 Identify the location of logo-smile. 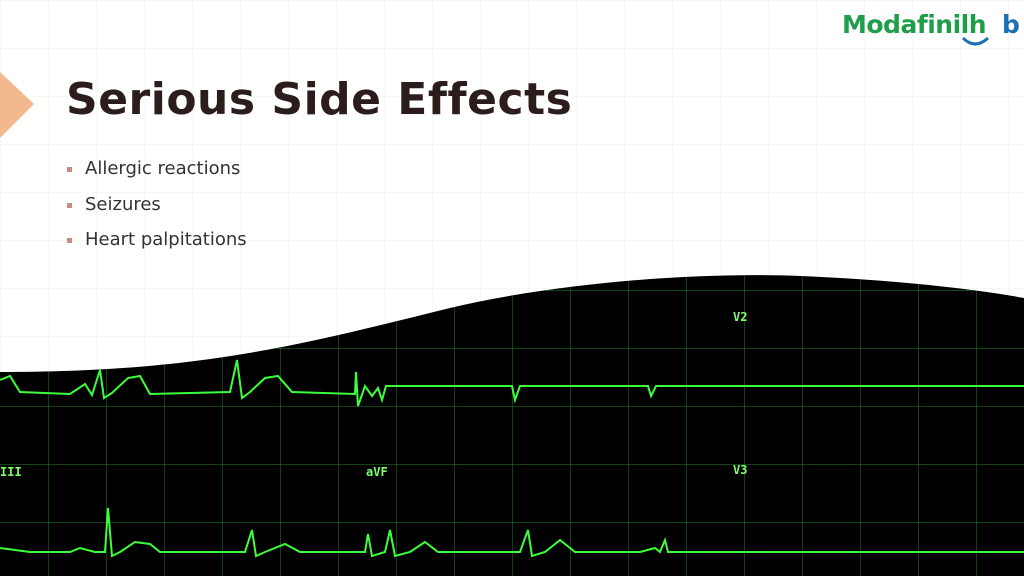
(975, 41).